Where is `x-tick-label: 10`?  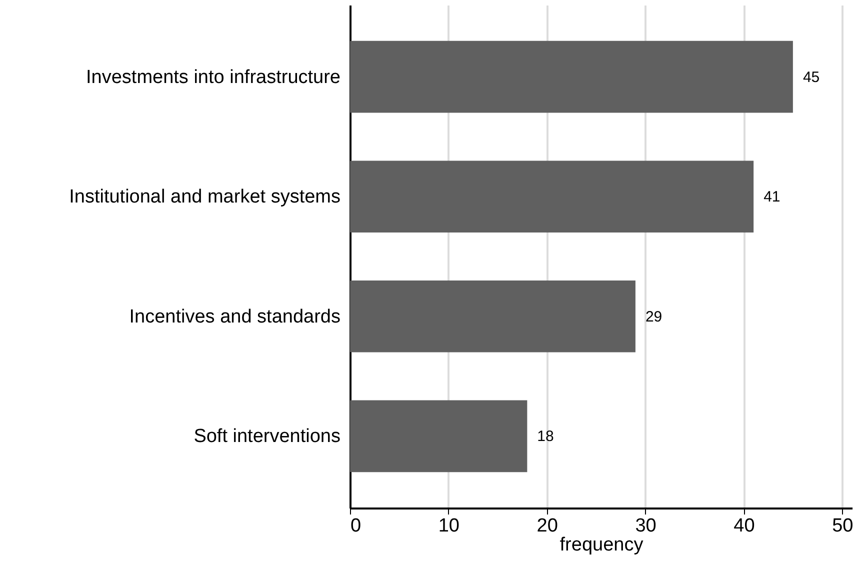
x-tick-label: 10 is located at coordinates (449, 526).